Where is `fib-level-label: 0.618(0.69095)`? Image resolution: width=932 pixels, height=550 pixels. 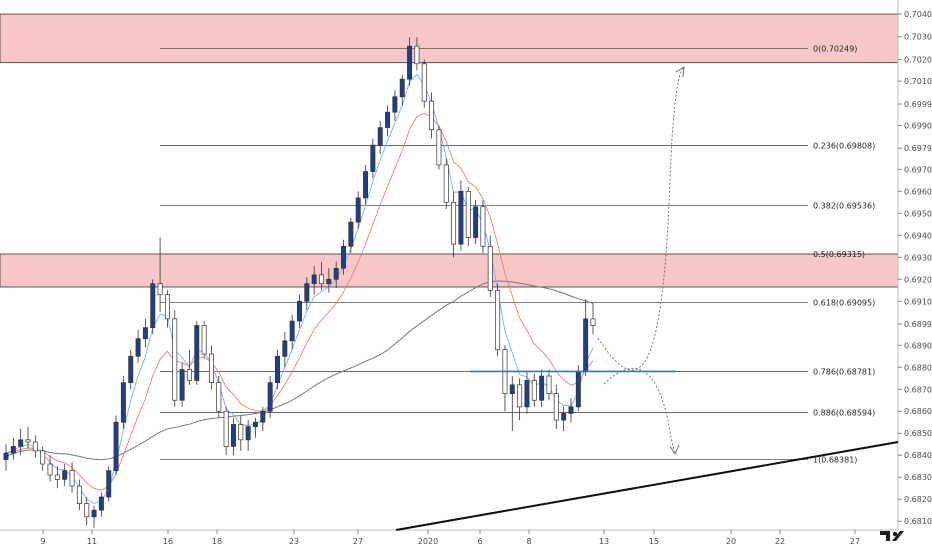 fib-level-label: 0.618(0.69095) is located at coordinates (844, 302).